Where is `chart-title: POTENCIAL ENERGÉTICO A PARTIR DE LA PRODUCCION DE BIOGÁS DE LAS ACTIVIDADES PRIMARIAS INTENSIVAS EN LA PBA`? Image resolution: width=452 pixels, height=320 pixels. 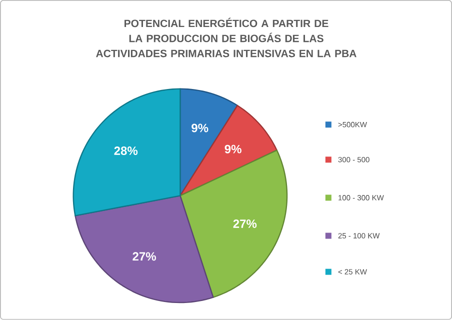 chart-title: POTENCIAL ENERGÉTICO A PARTIR DE LA PRODUCCION DE BIOGÁS DE LAS ACTIVIDADES PRIMARIAS INTENSIVAS EN LA PBA is located at coordinates (226, 38).